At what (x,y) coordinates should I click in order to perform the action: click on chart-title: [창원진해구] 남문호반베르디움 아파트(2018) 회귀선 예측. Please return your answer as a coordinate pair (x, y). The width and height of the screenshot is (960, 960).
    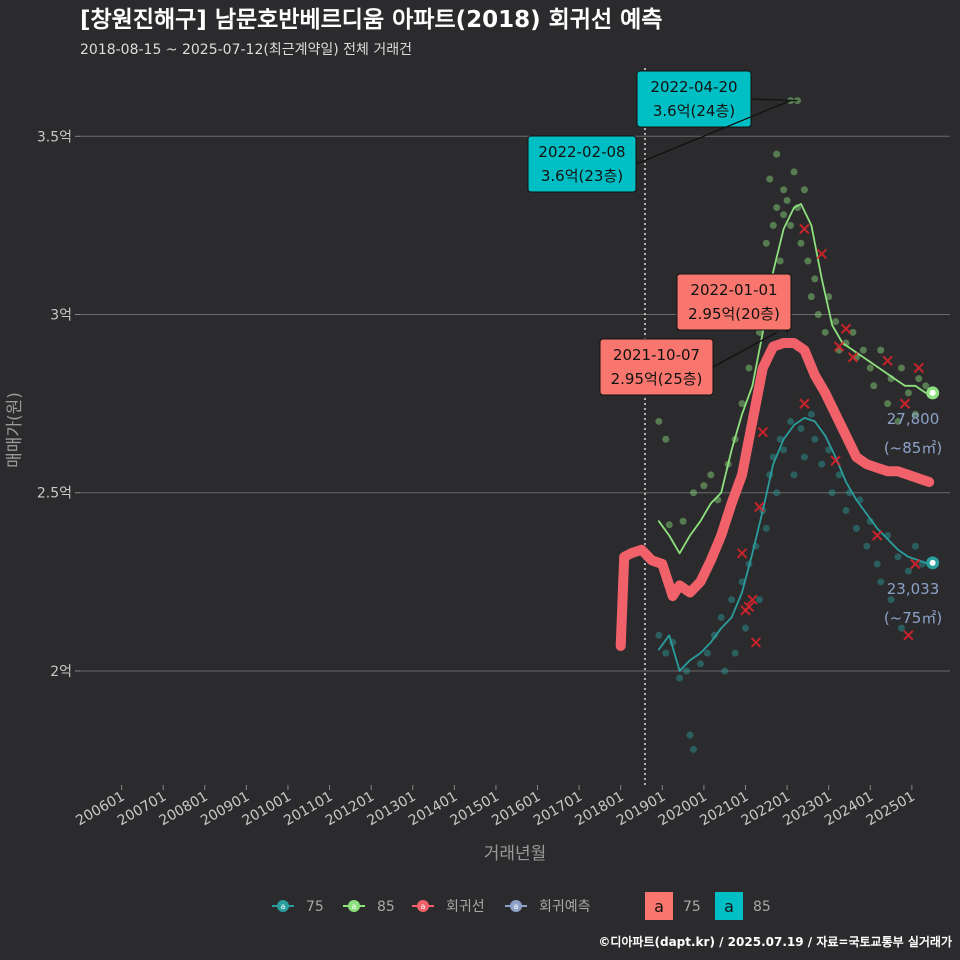
    Looking at the image, I should click on (371, 20).